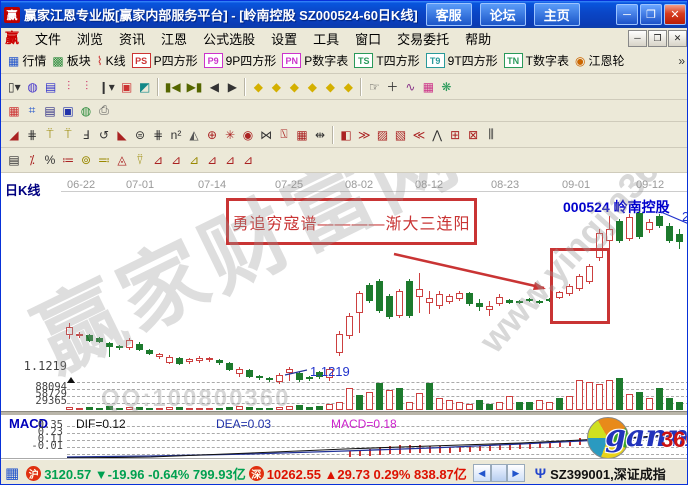 The width and height of the screenshot is (688, 485). I want to click on spiral-tool: ↺, so click(104, 134).